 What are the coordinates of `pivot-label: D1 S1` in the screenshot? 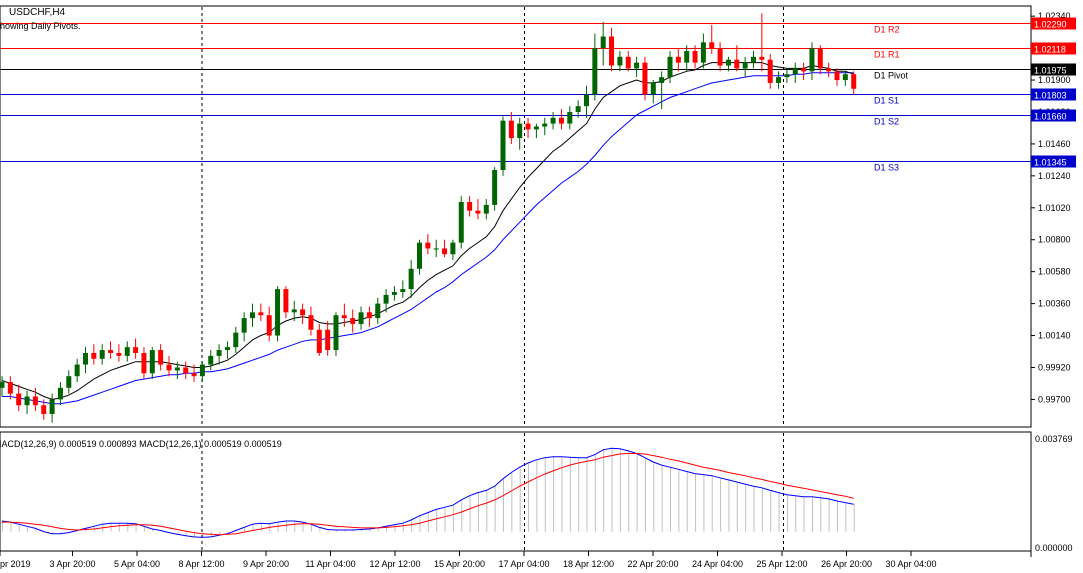 It's located at (886, 101).